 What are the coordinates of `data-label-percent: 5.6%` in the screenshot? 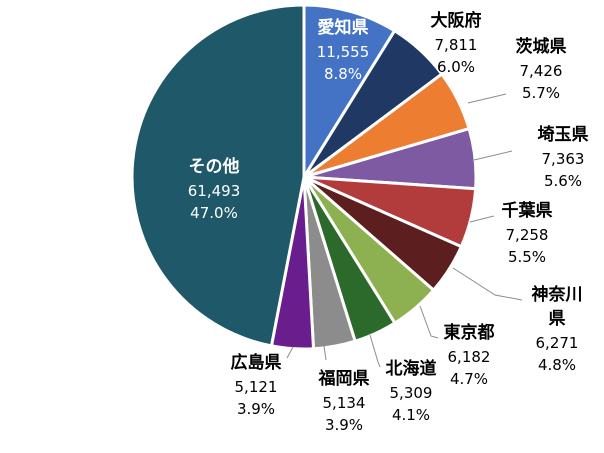 It's located at (563, 181).